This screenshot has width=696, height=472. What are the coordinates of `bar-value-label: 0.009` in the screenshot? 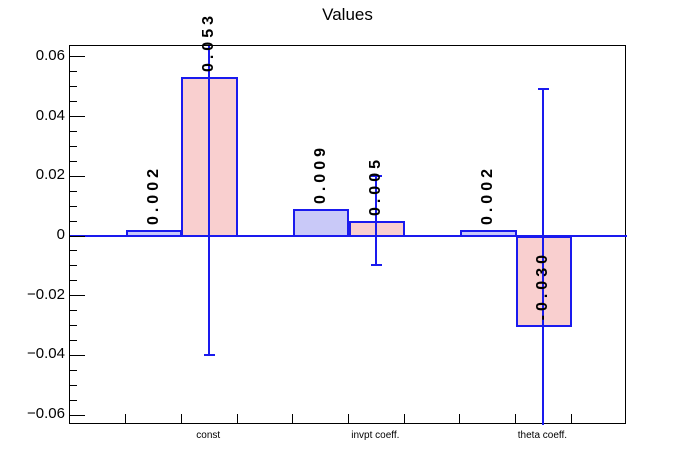 It's located at (320, 173).